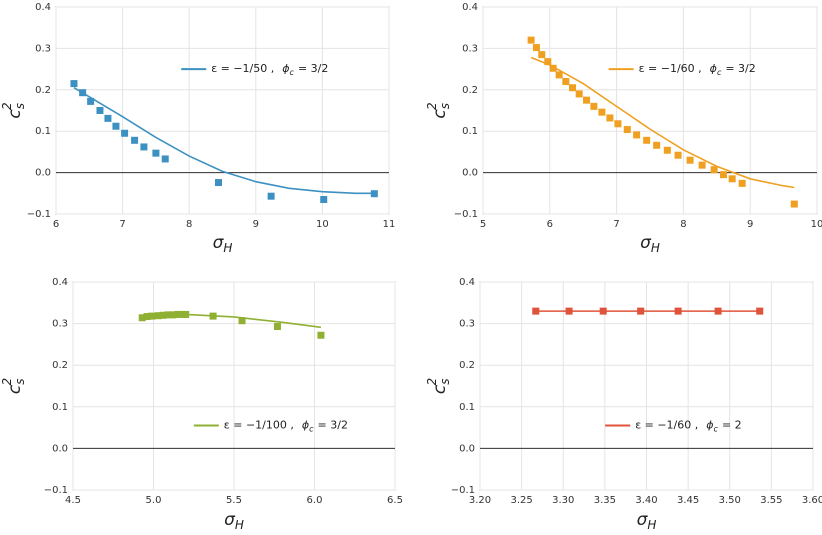  I want to click on legend-label: ε = −1/50 , ϕc = 3/2, so click(269, 69).